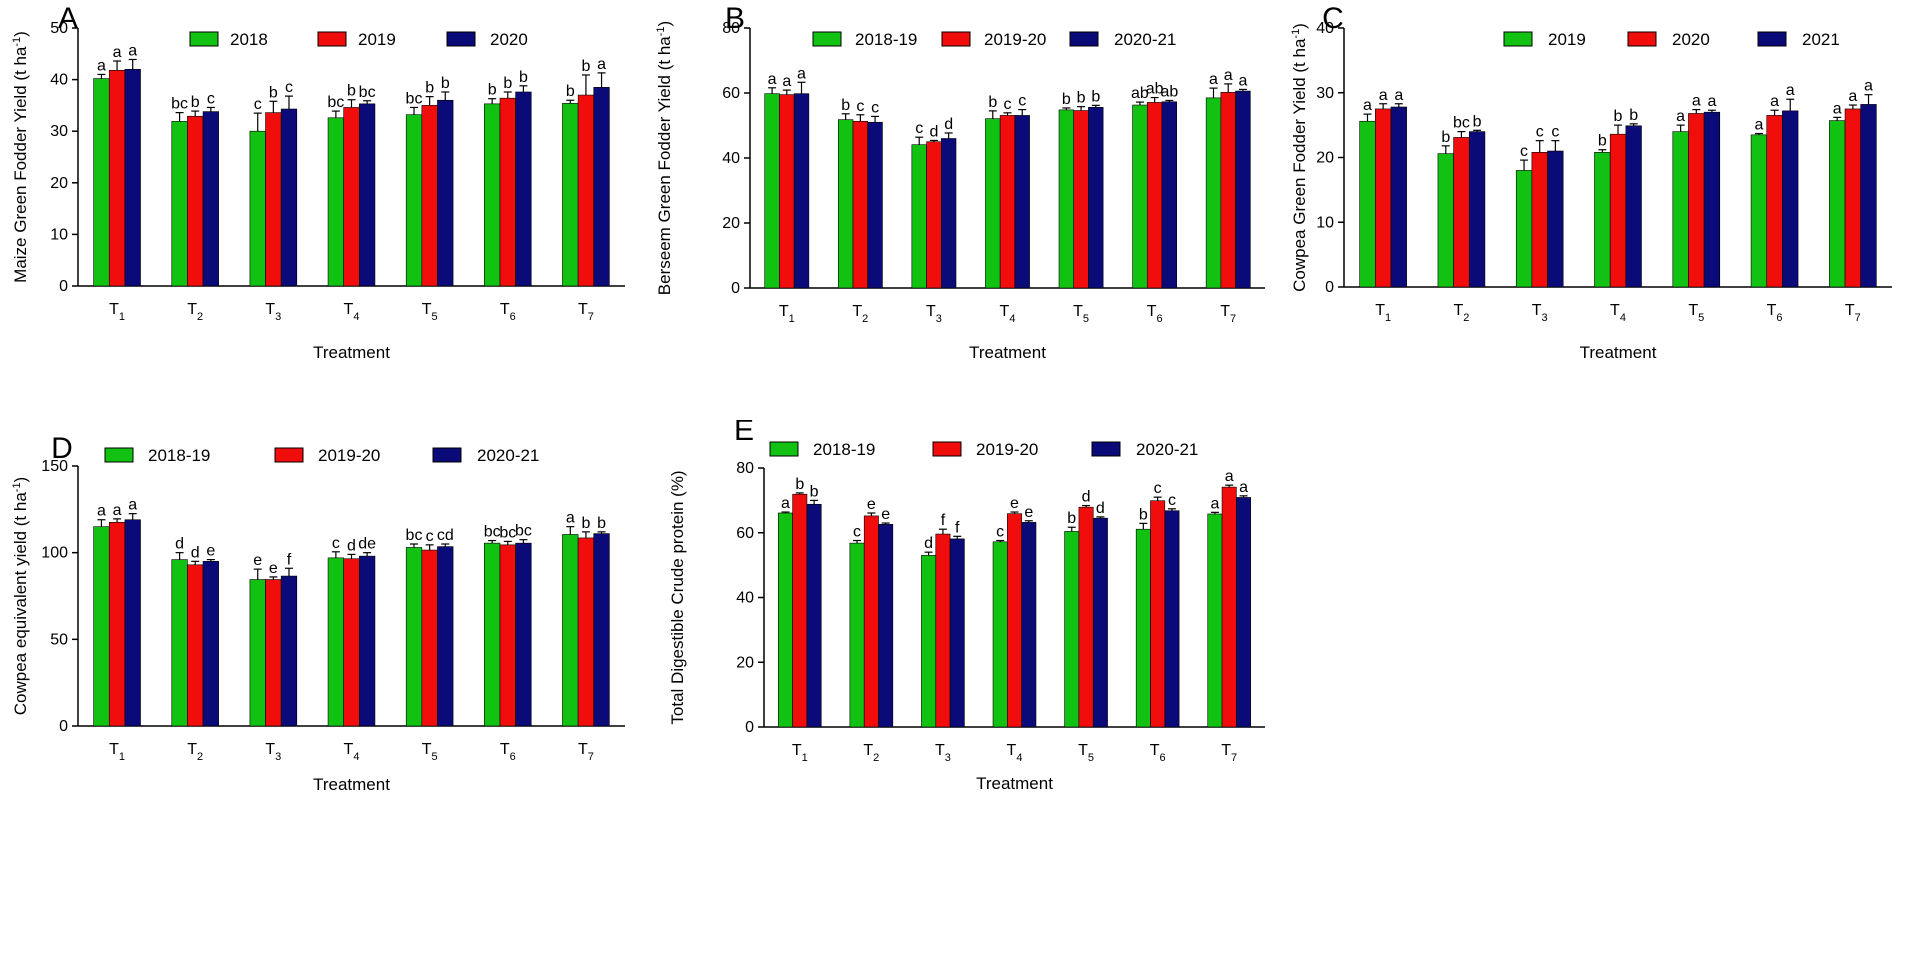 Image resolution: width=1907 pixels, height=969 pixels. I want to click on legend-label: 2019, so click(1567, 39).